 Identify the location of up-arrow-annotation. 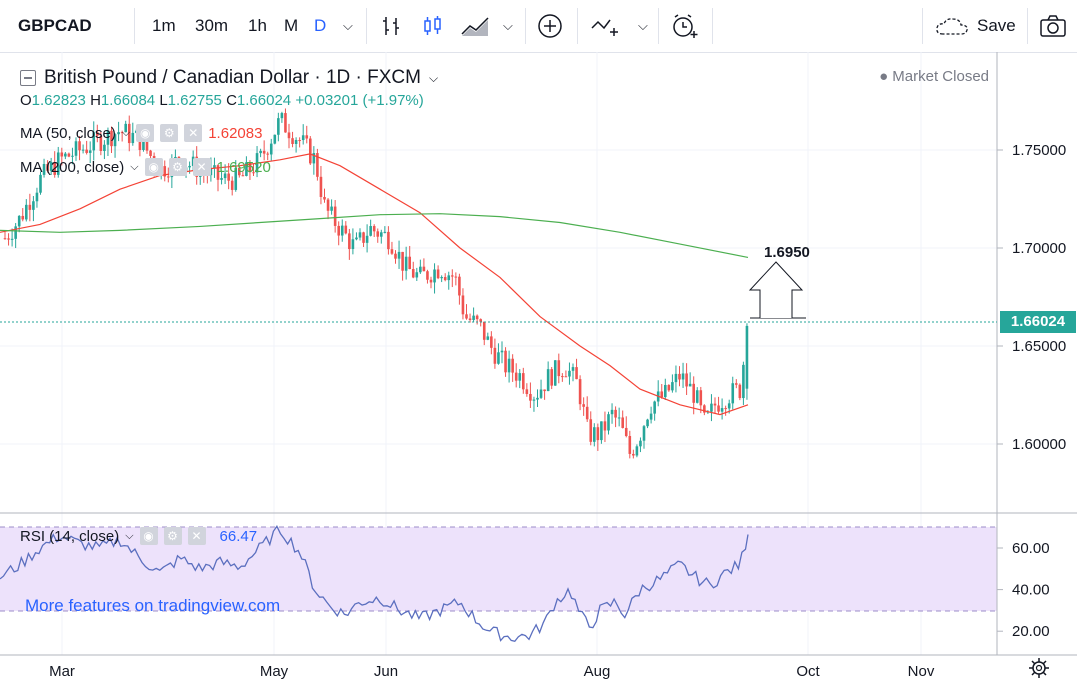
(776, 289).